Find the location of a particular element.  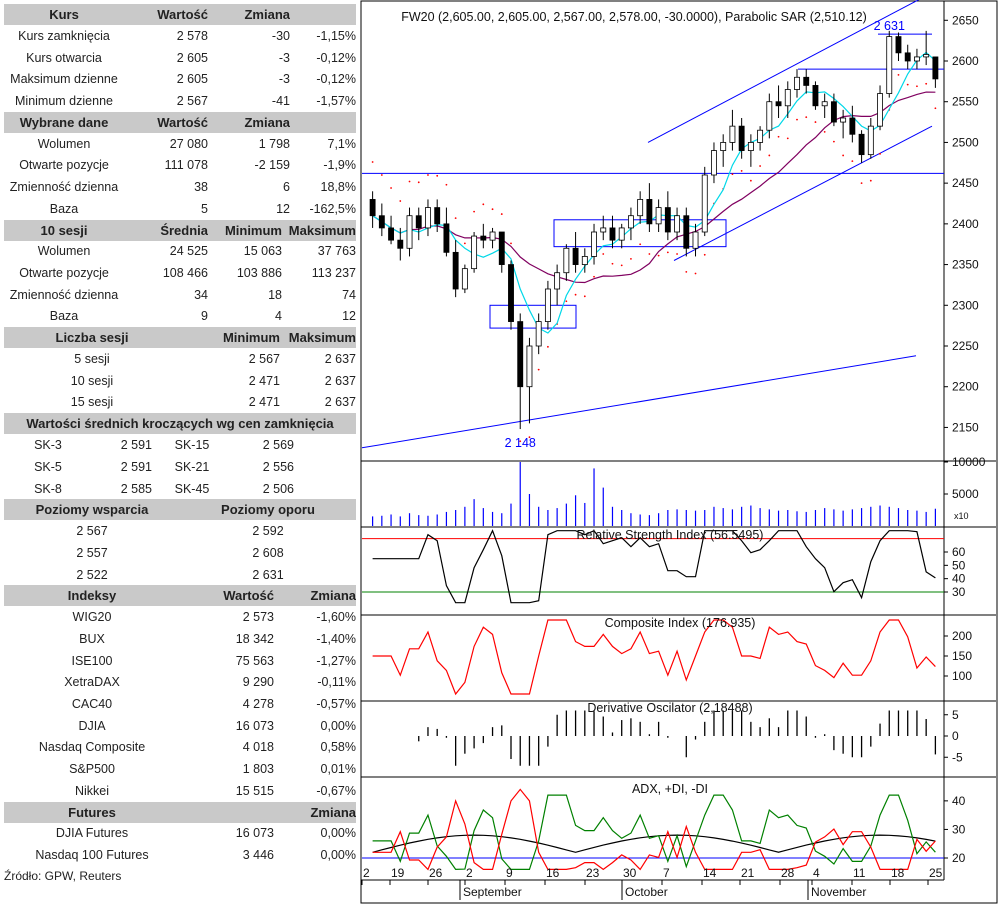

price-axis-label: 2650 is located at coordinates (965, 20).